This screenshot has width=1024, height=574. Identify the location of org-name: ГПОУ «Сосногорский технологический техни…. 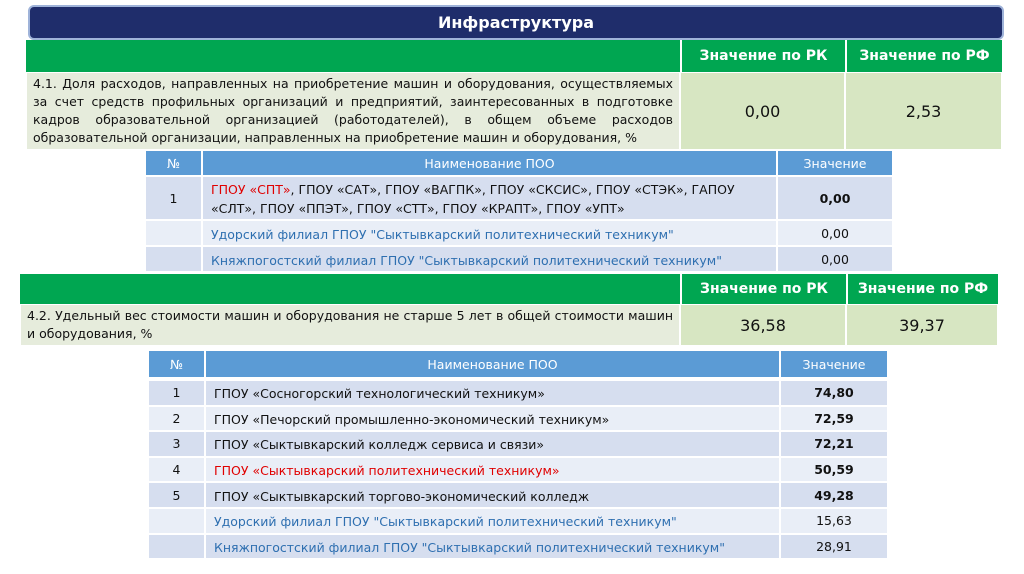
(492, 393).